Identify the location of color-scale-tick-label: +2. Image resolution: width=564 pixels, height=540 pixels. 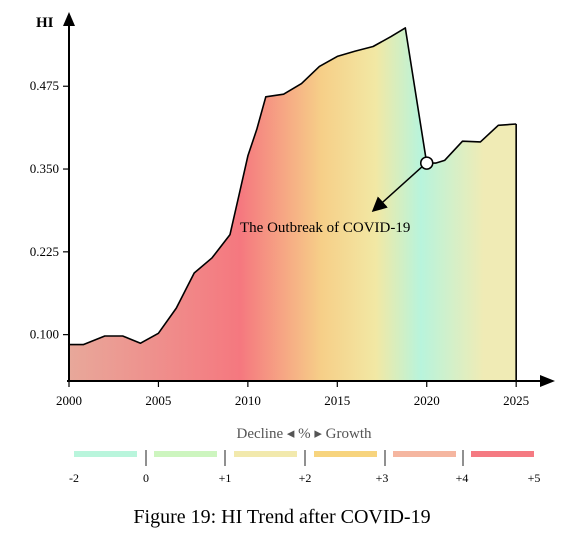
(305, 478).